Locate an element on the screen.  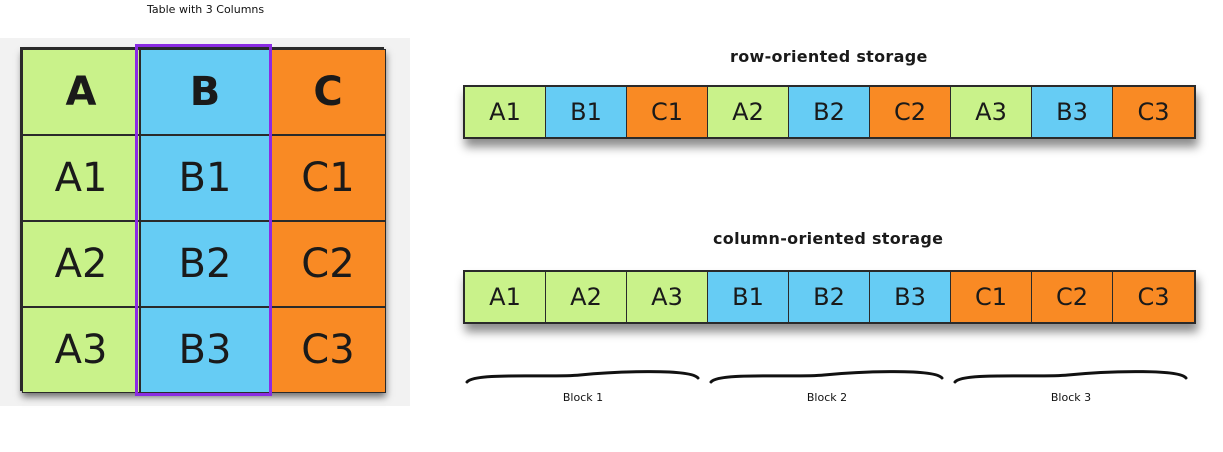
table-header-c: C is located at coordinates (328, 92).